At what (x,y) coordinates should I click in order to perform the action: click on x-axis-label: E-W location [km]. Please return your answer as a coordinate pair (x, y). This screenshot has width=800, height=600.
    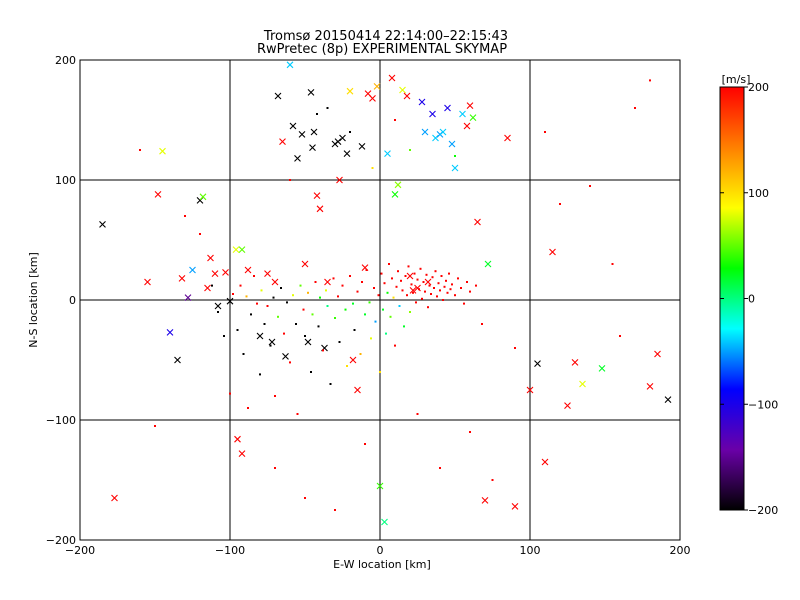
    Looking at the image, I should click on (382, 564).